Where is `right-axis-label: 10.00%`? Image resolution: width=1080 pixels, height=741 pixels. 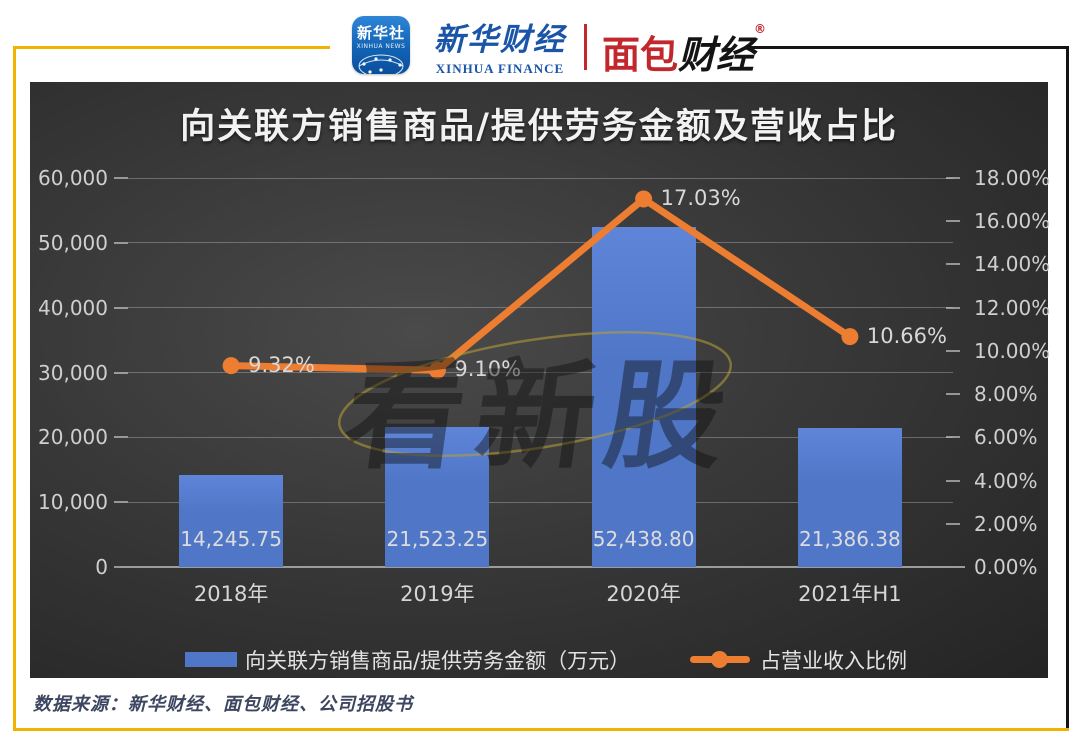 right-axis-label: 10.00% is located at coordinates (1012, 350).